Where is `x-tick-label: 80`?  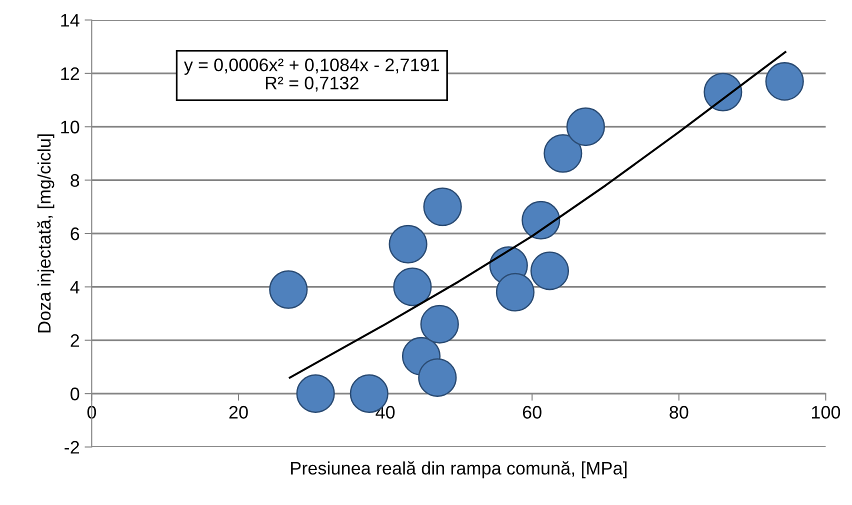
x-tick-label: 80 is located at coordinates (679, 412).